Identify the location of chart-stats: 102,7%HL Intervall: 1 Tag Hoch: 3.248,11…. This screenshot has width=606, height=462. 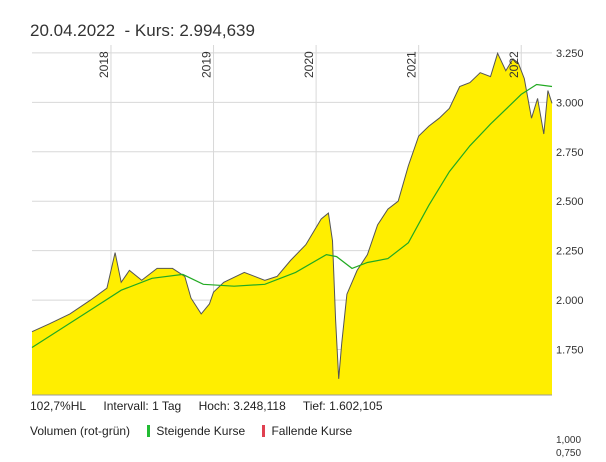
(213, 406).